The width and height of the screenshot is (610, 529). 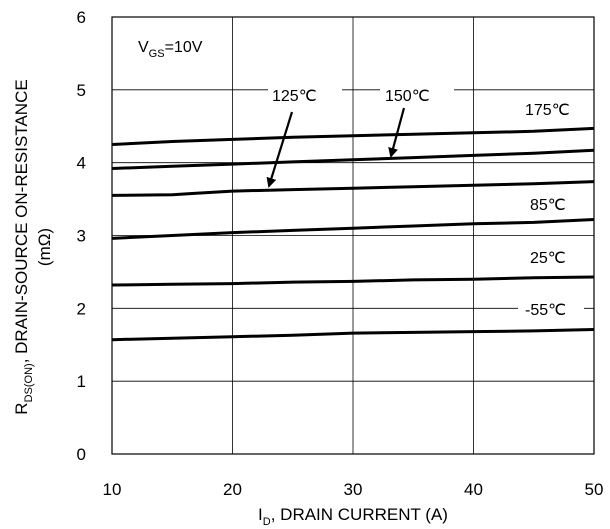 I want to click on label-125-bg, so click(x=305, y=95).